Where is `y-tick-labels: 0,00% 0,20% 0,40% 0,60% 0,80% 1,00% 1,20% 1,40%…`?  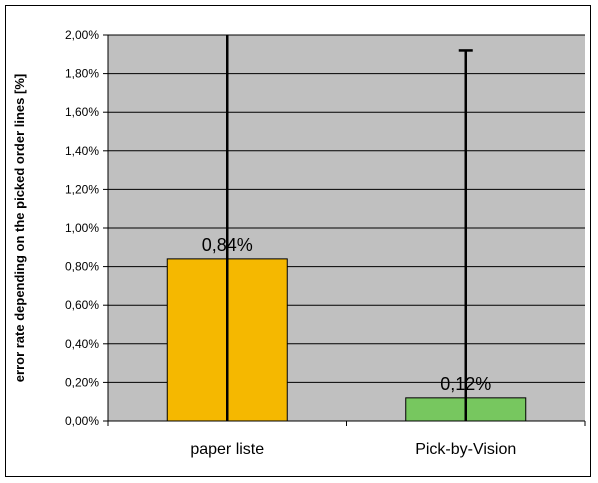 y-tick-labels: 0,00% 0,20% 0,40% 0,60% 0,80% 1,00% 1,20% 1,40%… is located at coordinates (82, 228).